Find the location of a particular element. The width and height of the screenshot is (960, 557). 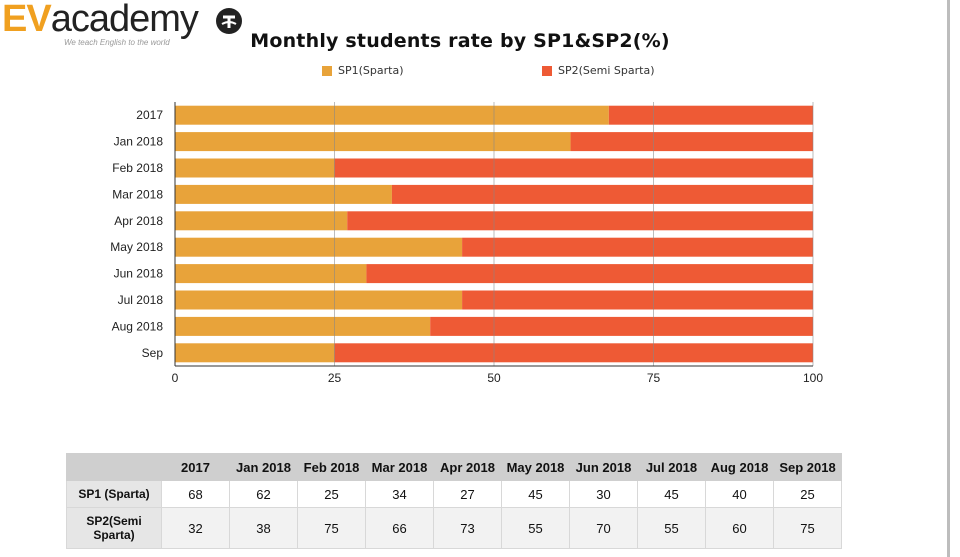

table-column-header: Aug 2018 is located at coordinates (739, 467).